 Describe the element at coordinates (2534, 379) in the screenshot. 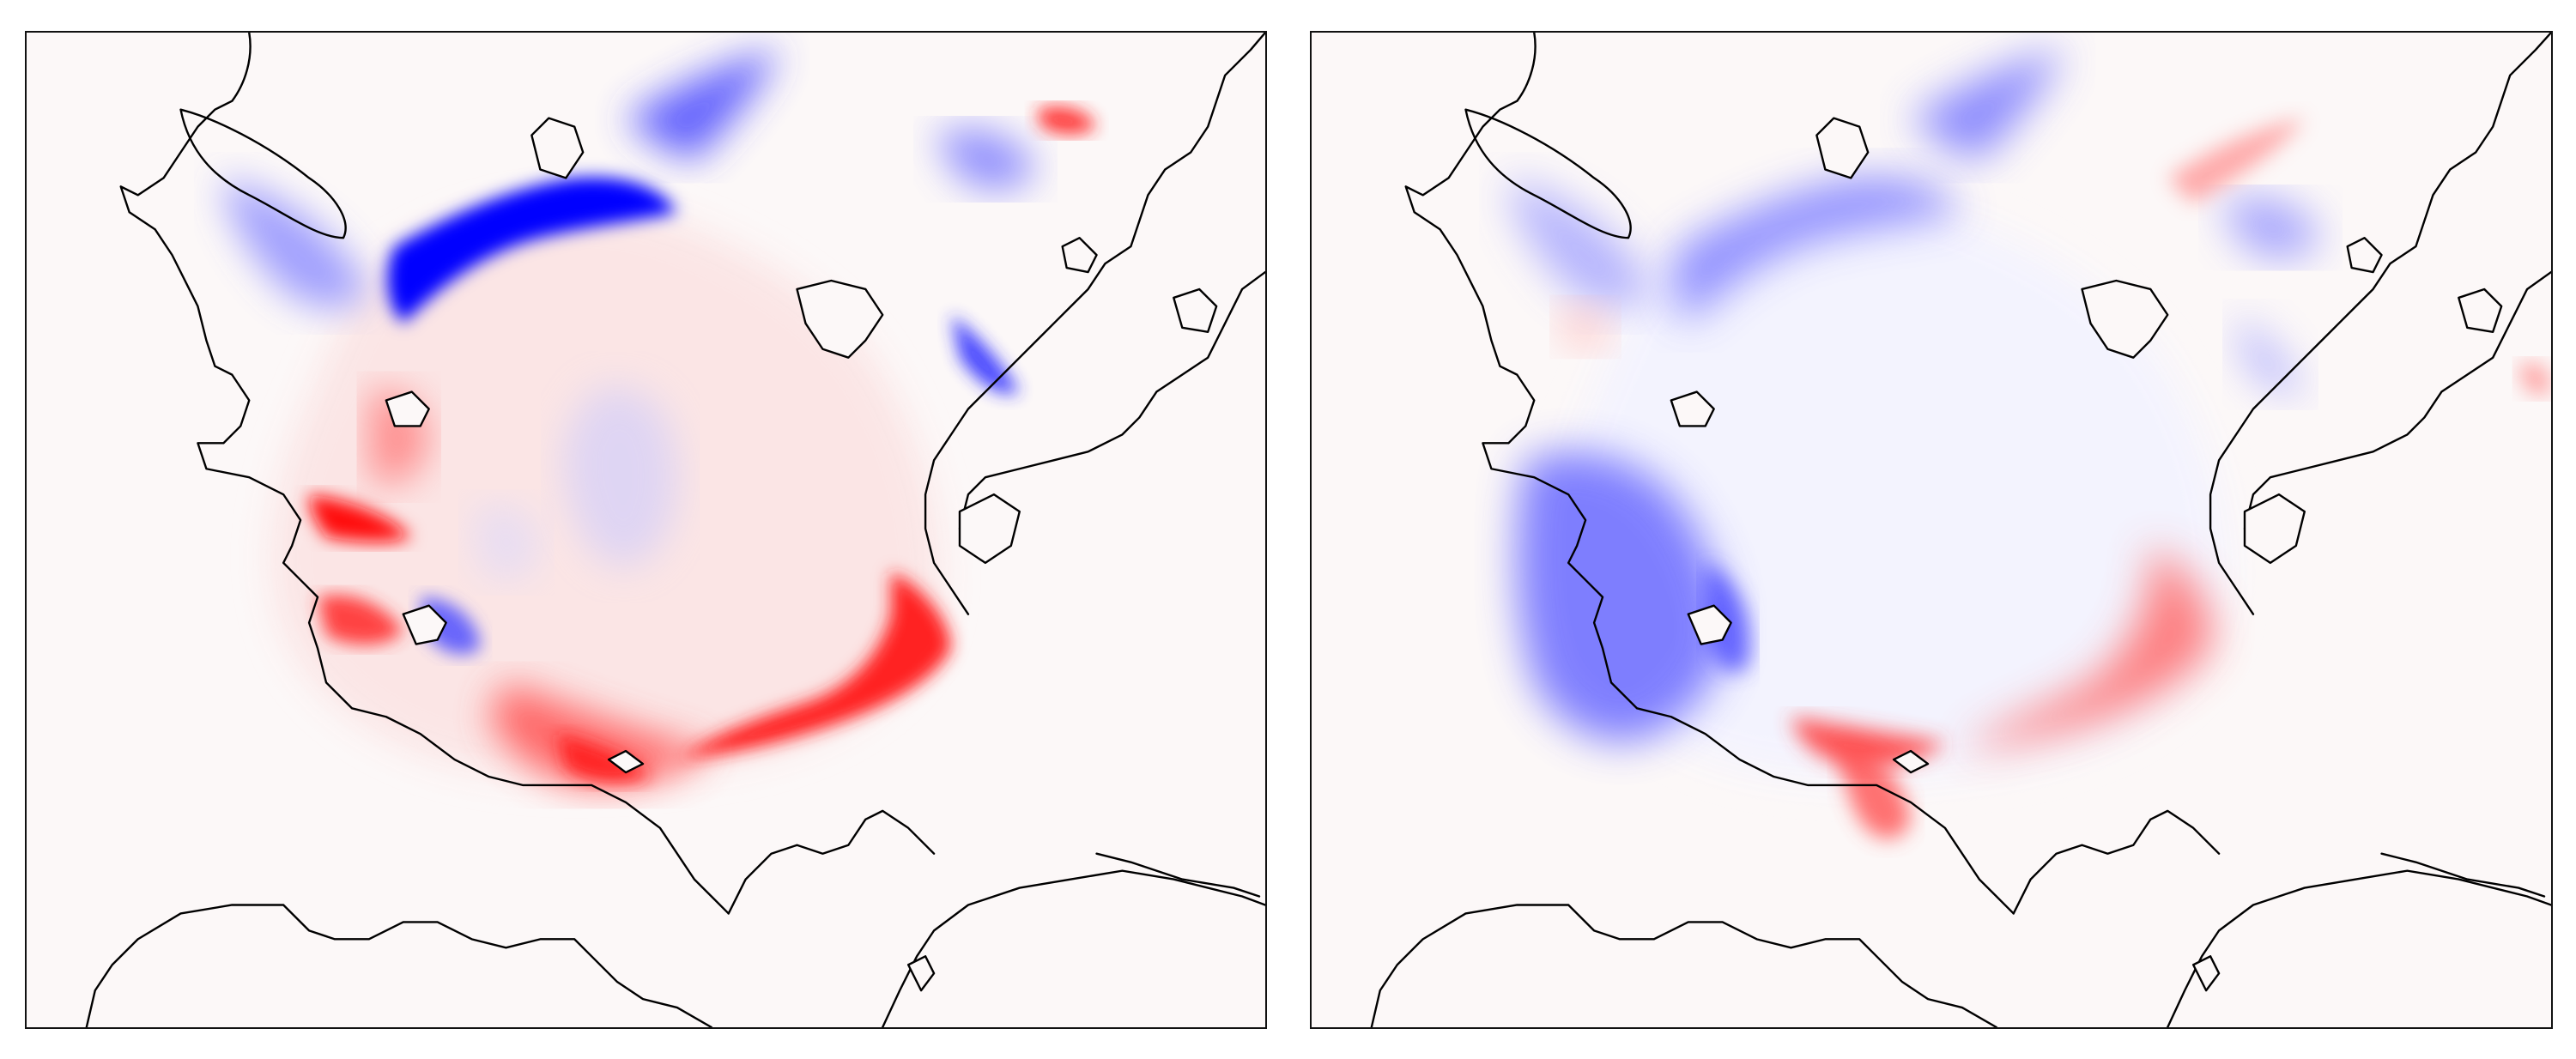

I see `red-patch-east-edge` at that location.